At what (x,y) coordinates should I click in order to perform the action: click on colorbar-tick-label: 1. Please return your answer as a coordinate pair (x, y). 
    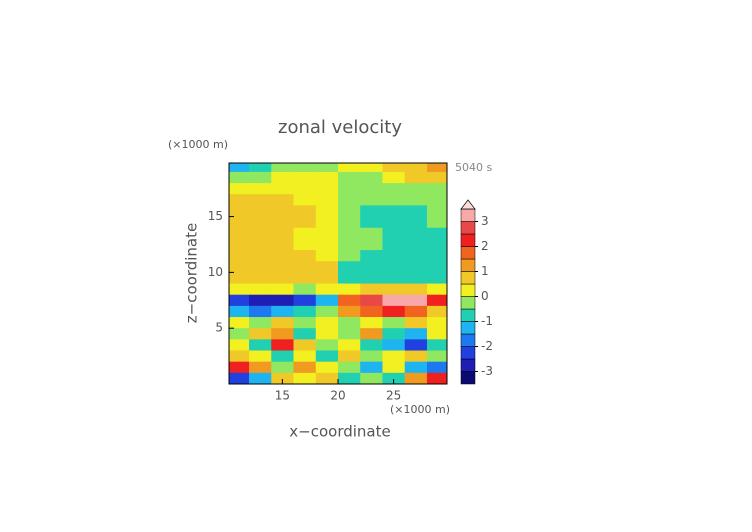
    Looking at the image, I should click on (485, 271).